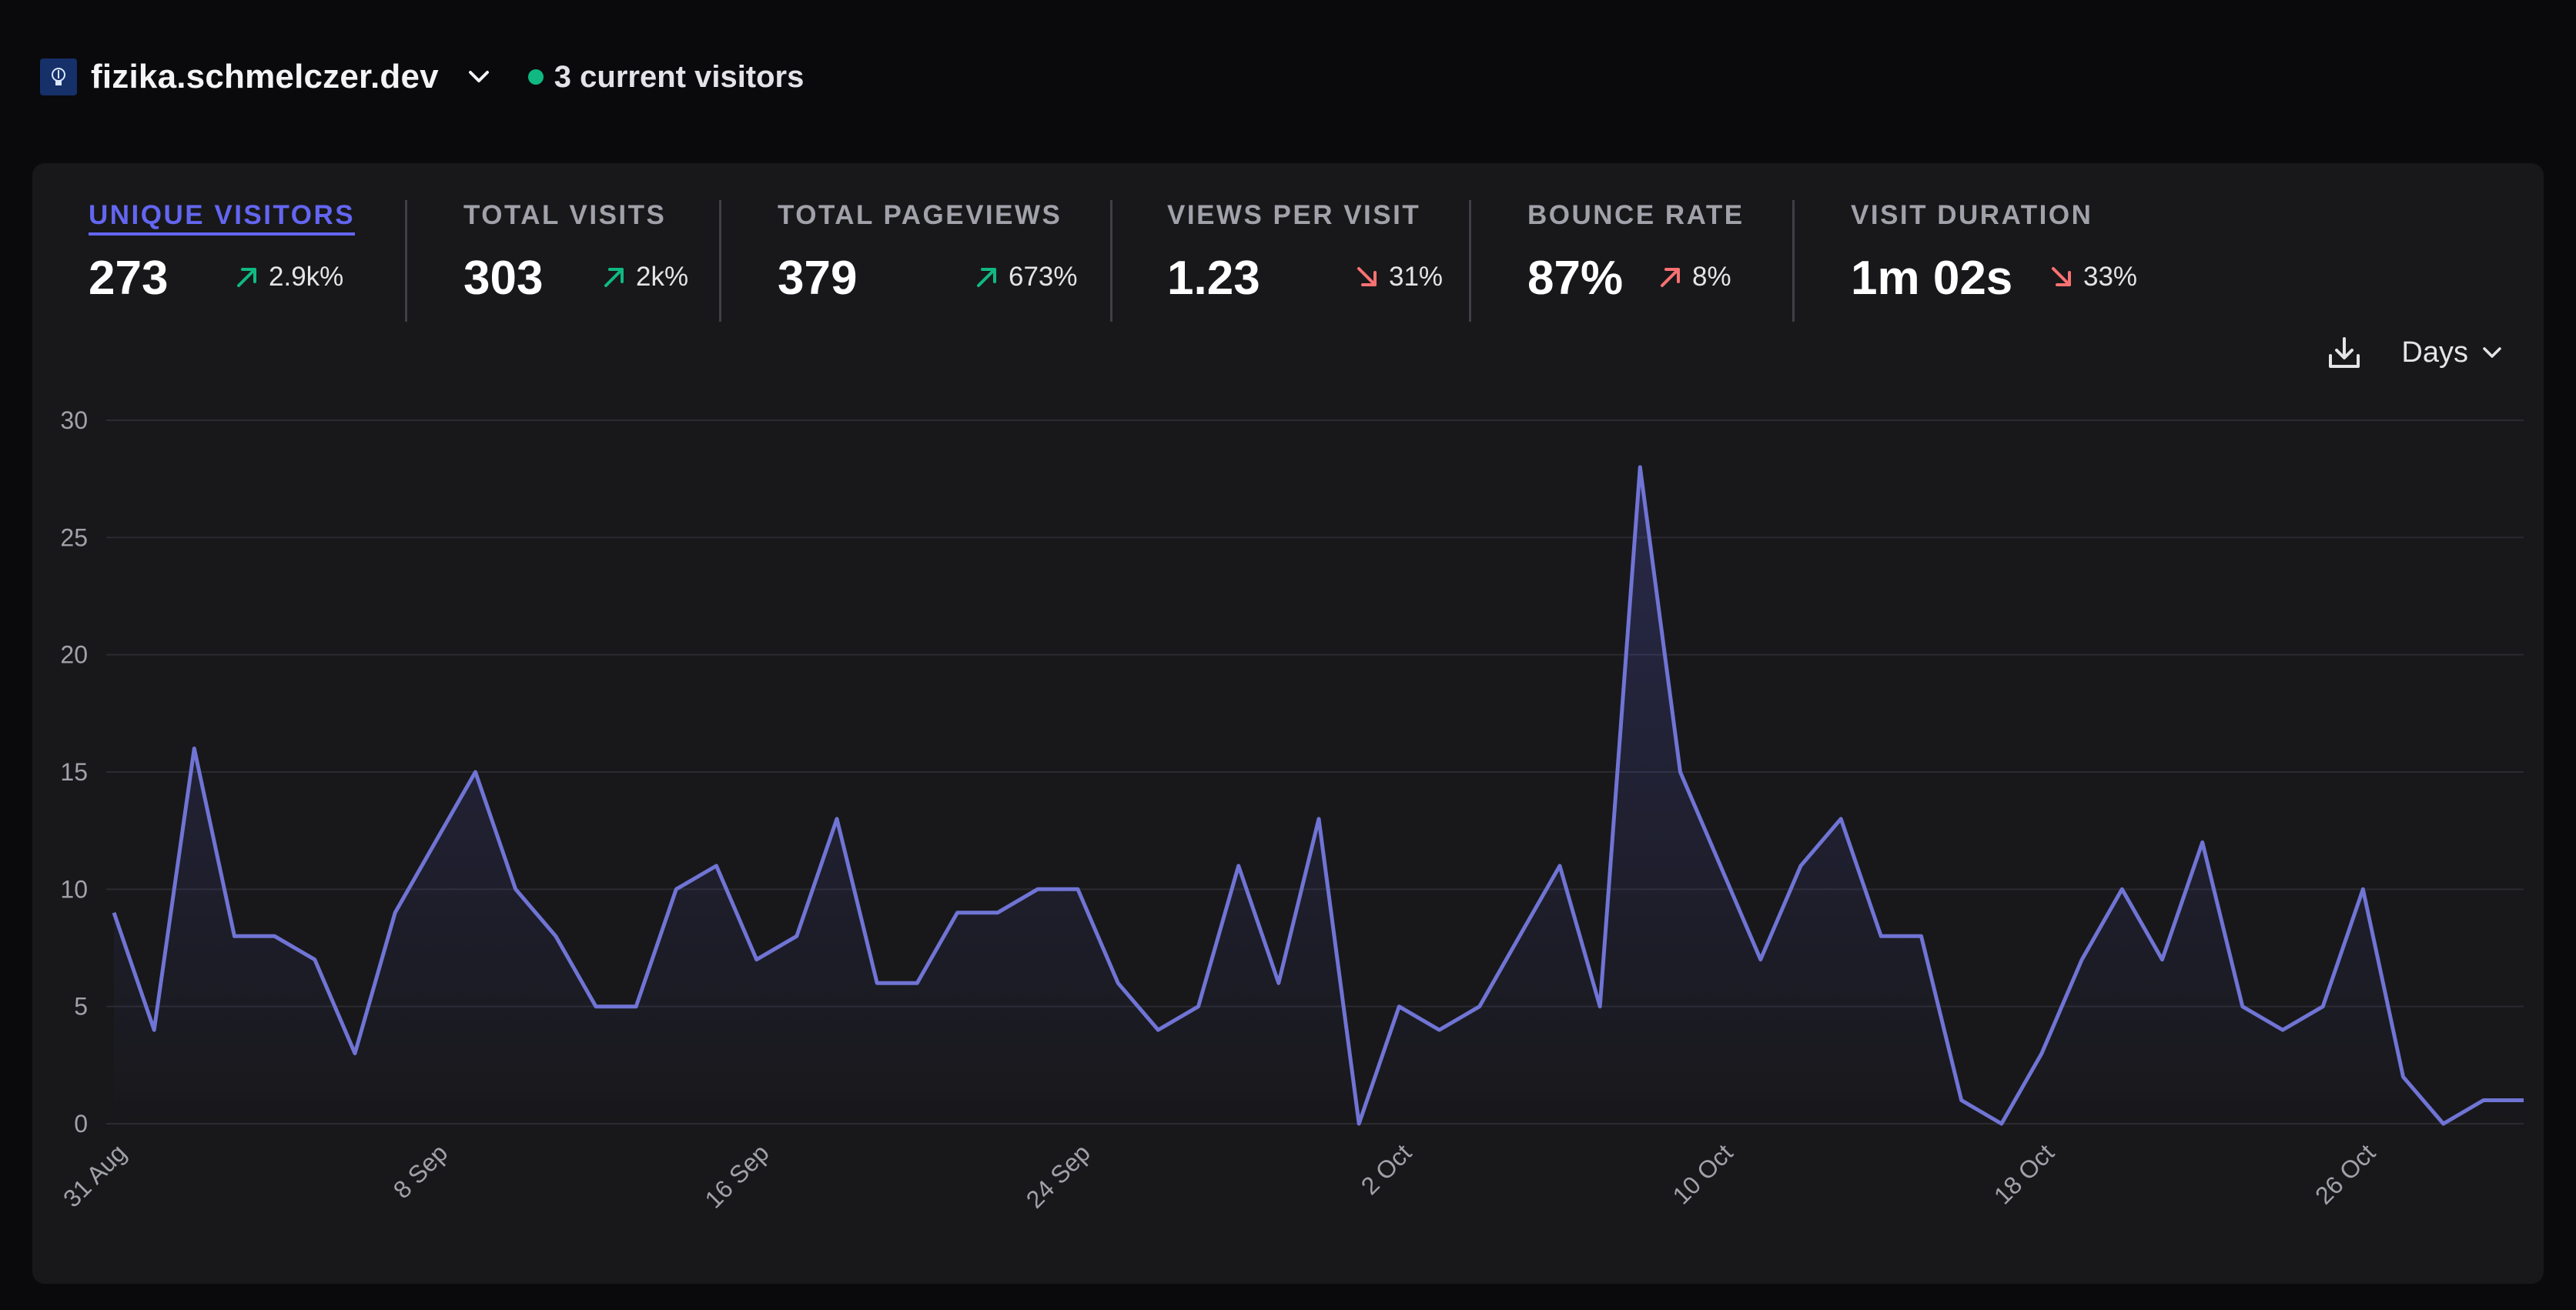  What do you see at coordinates (1636, 261) in the screenshot?
I see `stat-bounce-rate: BOUNCE RATE 87% 8%` at bounding box center [1636, 261].